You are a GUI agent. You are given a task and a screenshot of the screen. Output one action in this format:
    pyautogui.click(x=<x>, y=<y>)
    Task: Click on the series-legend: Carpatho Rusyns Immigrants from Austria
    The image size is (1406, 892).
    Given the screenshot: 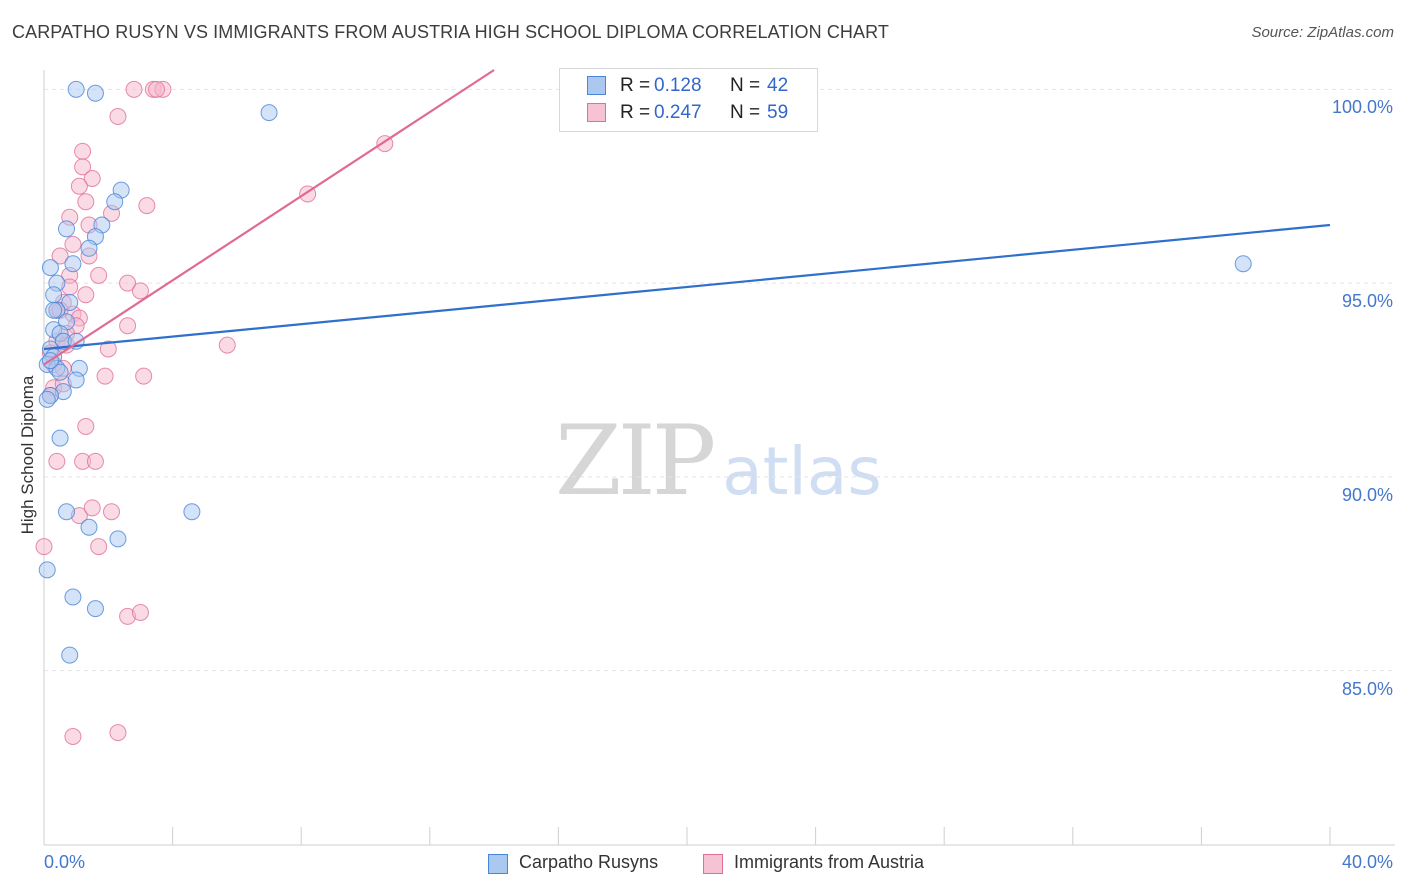 What is the action you would take?
    pyautogui.click(x=703, y=864)
    